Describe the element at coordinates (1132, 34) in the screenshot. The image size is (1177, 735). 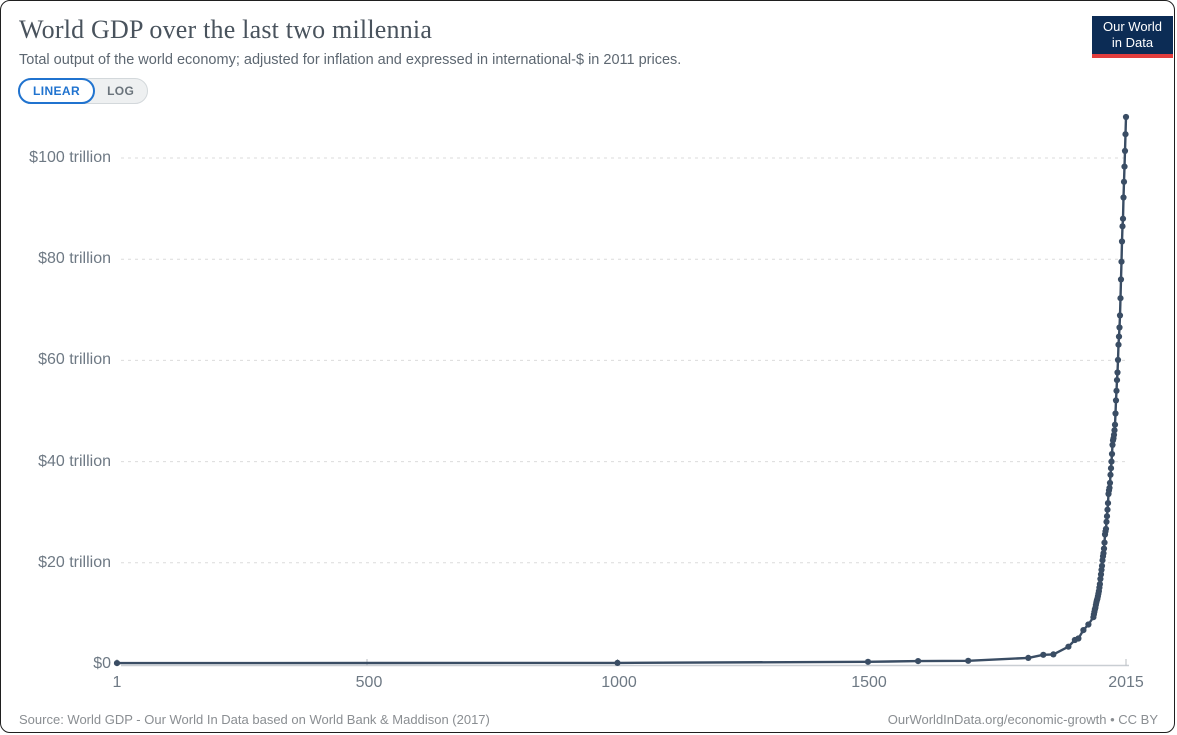
I see `owid-logo-text: Our World in Data` at that location.